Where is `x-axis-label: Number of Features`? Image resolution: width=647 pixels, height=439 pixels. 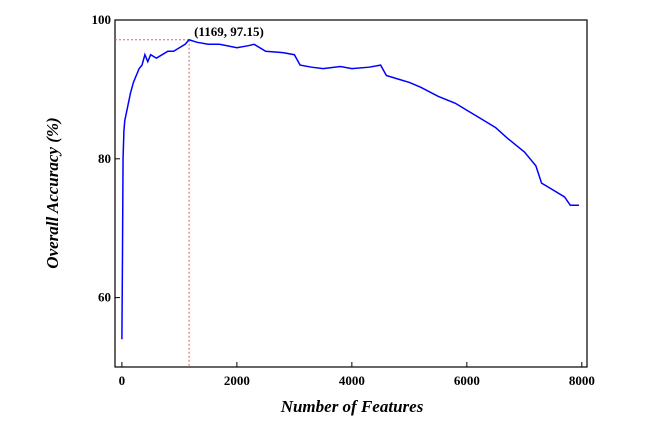
x-axis-label: Number of Features is located at coordinates (352, 406).